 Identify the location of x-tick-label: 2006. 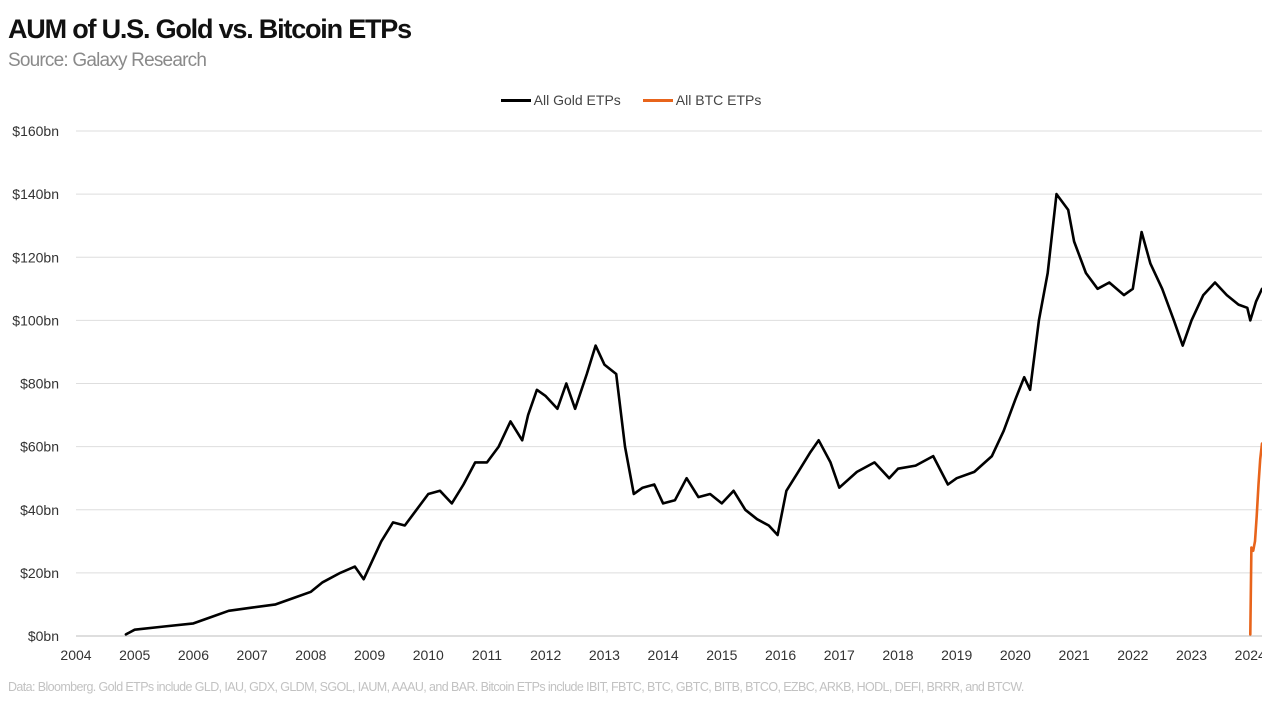
(193, 655).